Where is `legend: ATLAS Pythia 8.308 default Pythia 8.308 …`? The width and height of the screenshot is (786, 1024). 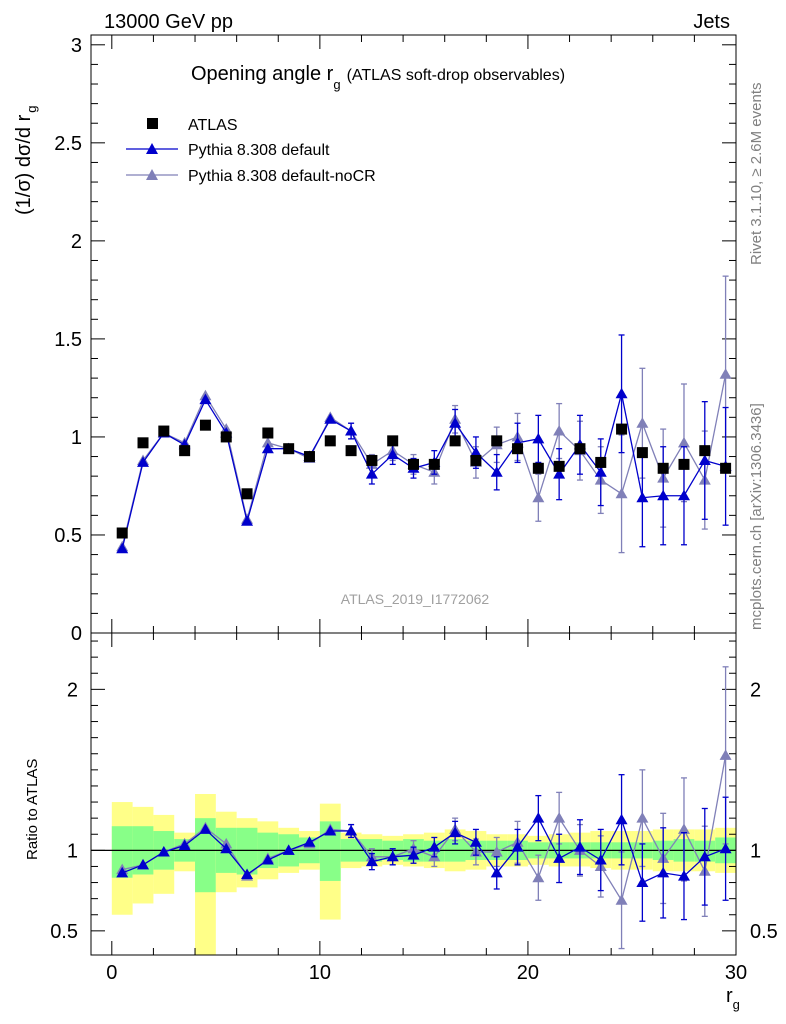 legend: ATLAS Pythia 8.308 default Pythia 8.308 … is located at coordinates (251, 151).